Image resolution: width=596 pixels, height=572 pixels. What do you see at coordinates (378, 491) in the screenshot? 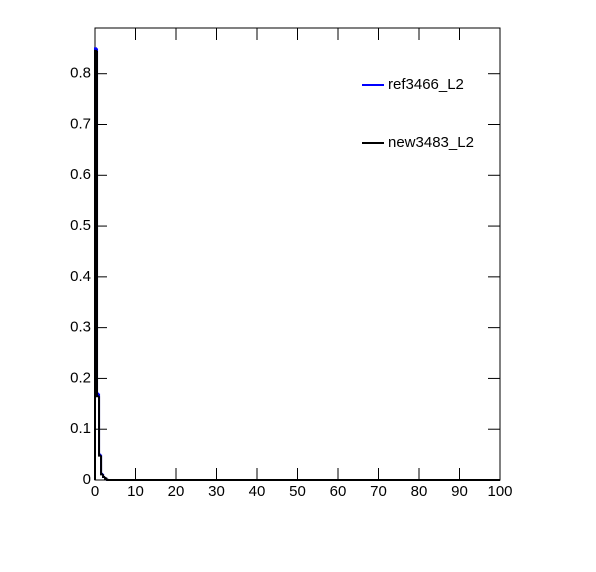
I see `x-tick-label: 70` at bounding box center [378, 491].